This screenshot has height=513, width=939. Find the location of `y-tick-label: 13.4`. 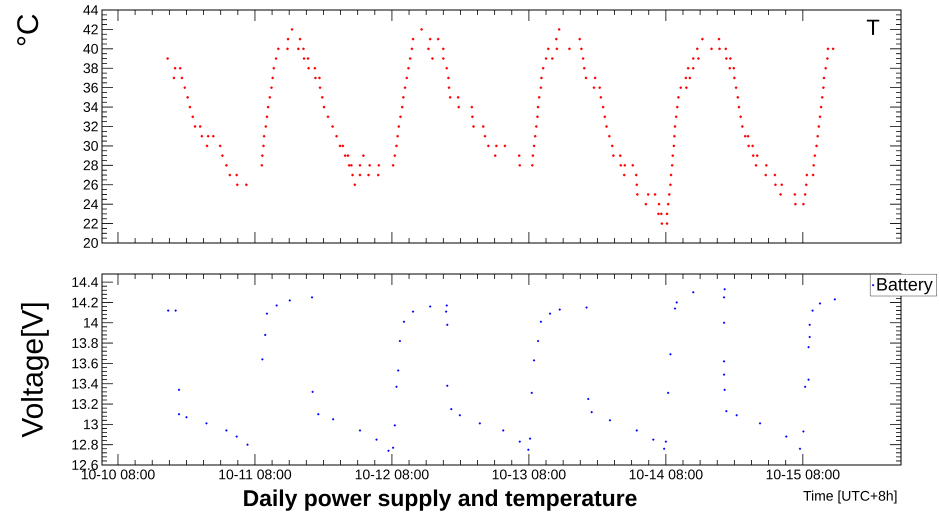

y-tick-label: 13.4 is located at coordinates (85, 383).